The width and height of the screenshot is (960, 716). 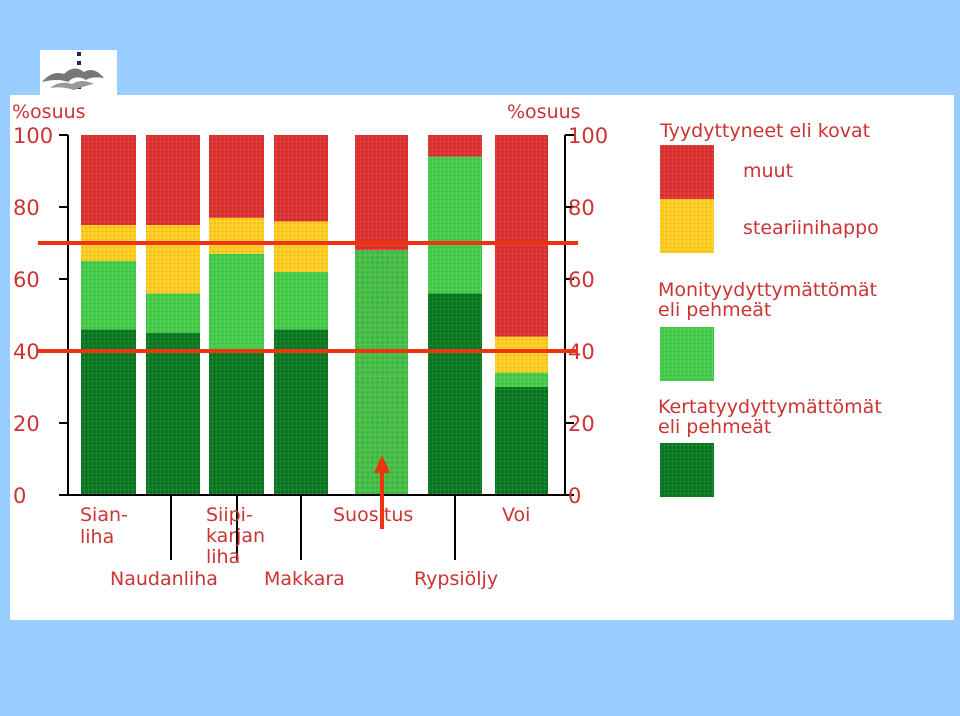 What do you see at coordinates (581, 424) in the screenshot?
I see `y-tick-label-right: 20` at bounding box center [581, 424].